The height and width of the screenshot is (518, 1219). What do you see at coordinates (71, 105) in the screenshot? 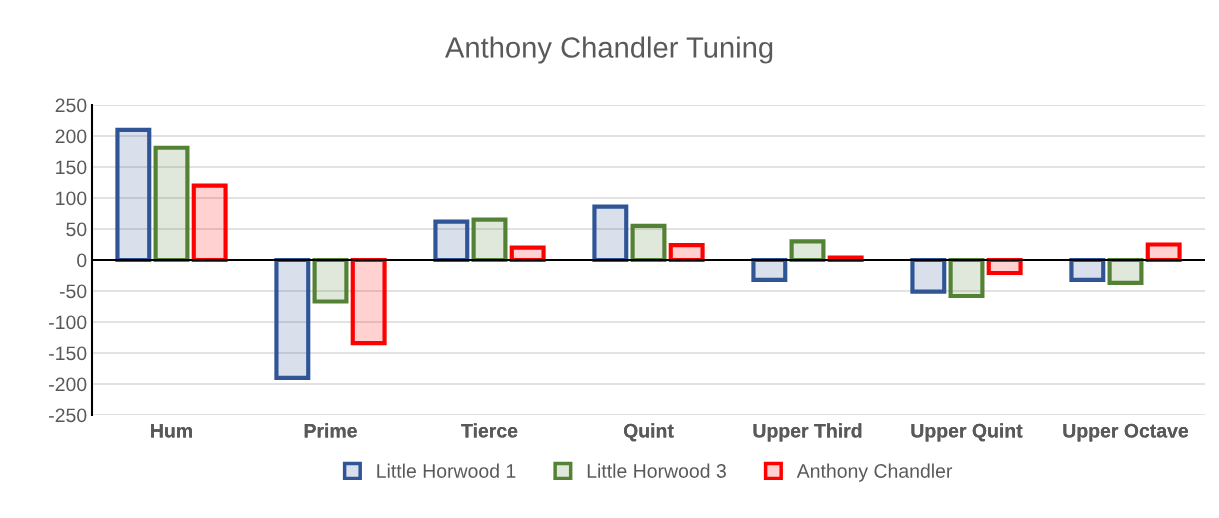
I see `y-tick-label: 250` at bounding box center [71, 105].